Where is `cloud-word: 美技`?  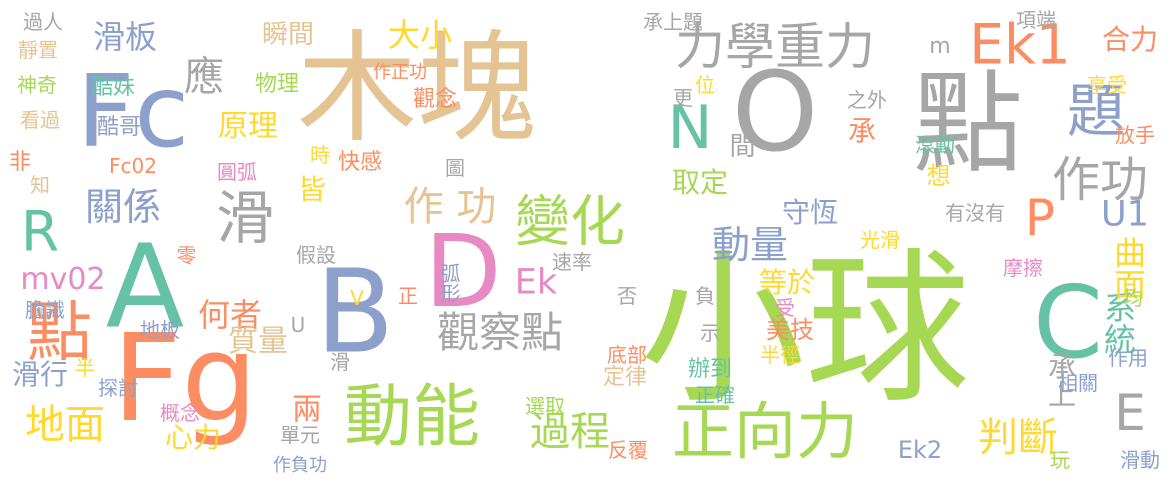
cloud-word: 美技 is located at coordinates (790, 330).